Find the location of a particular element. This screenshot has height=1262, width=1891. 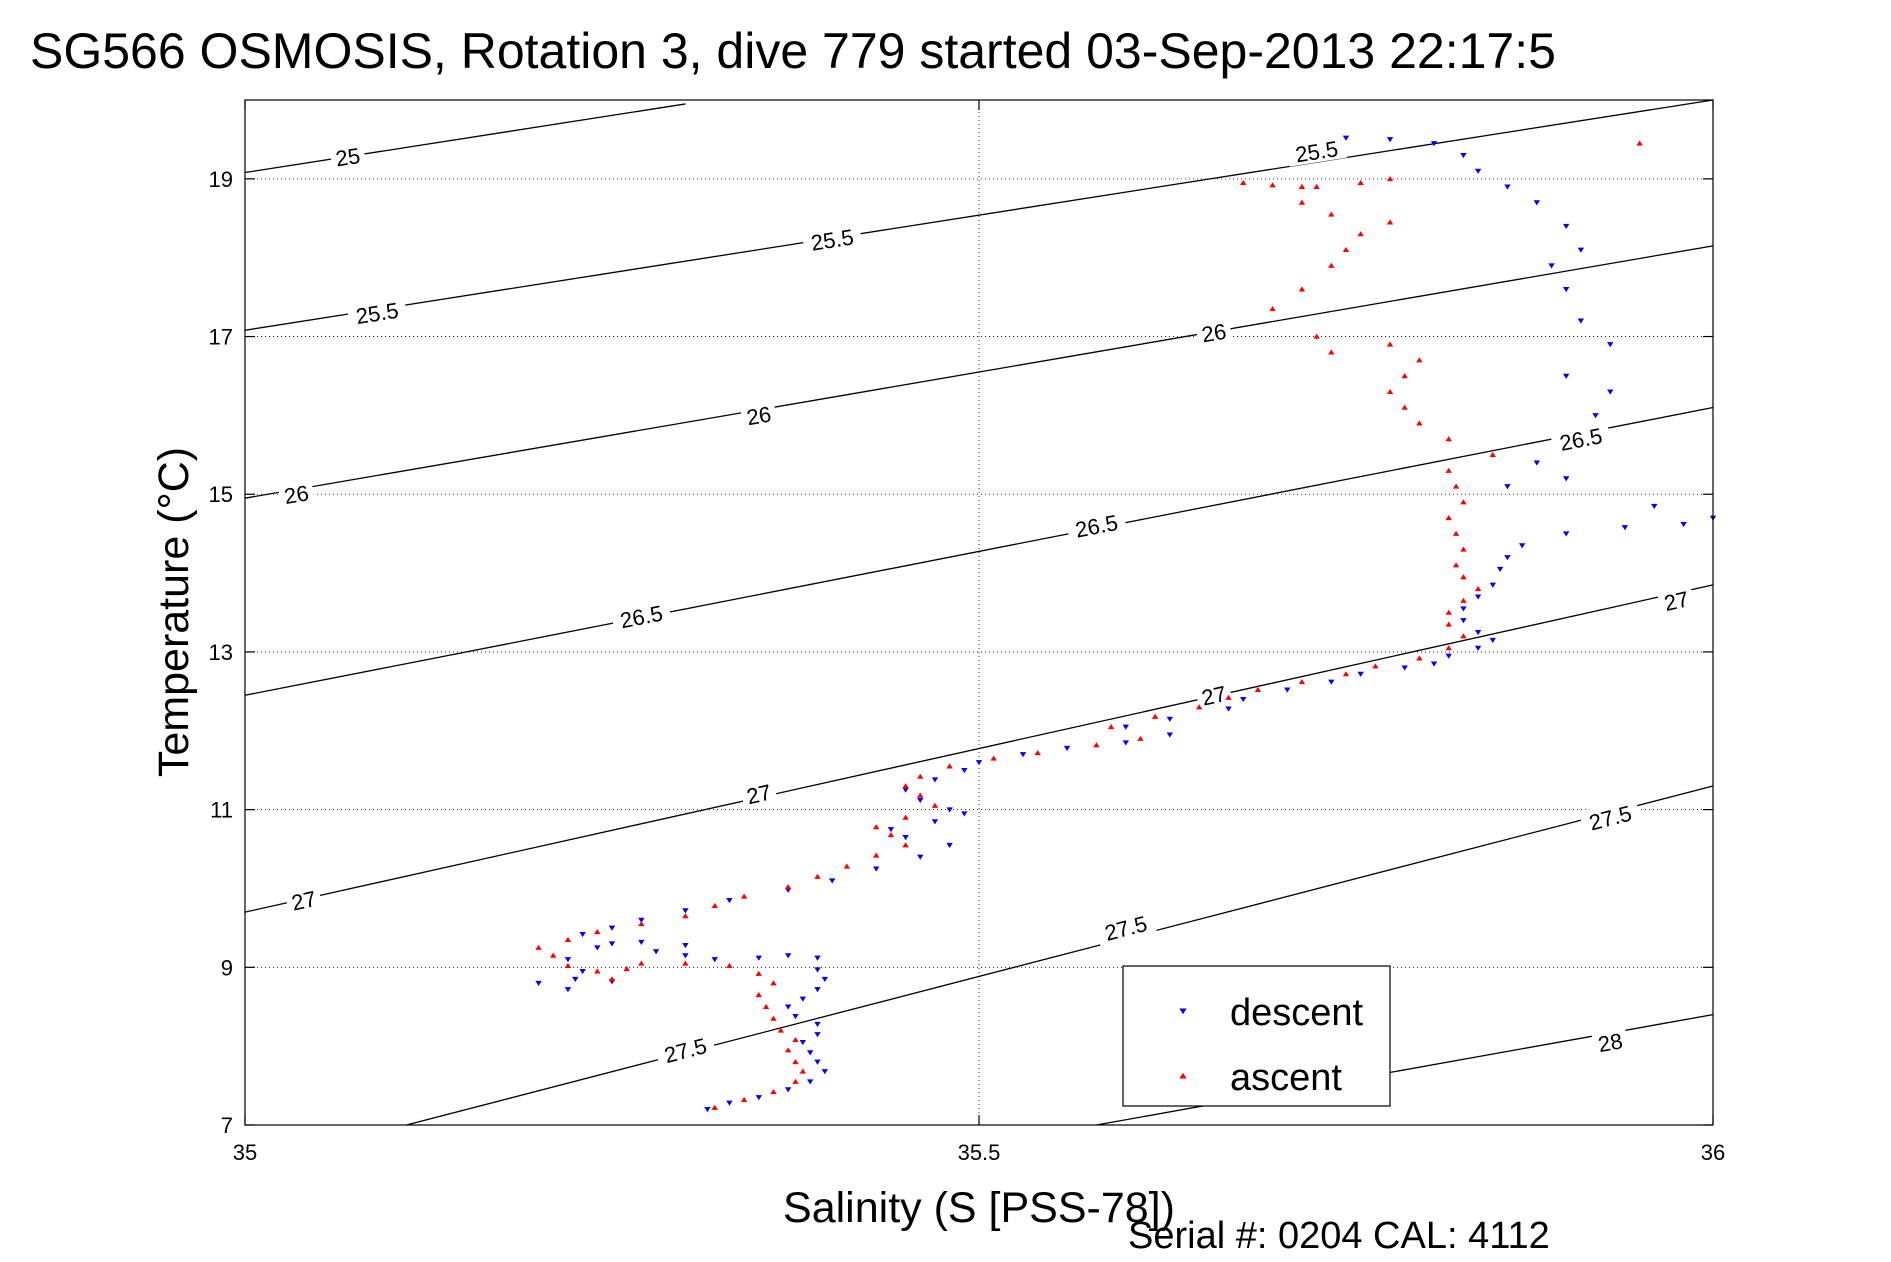

contour-label-5: 26 is located at coordinates (296, 494).